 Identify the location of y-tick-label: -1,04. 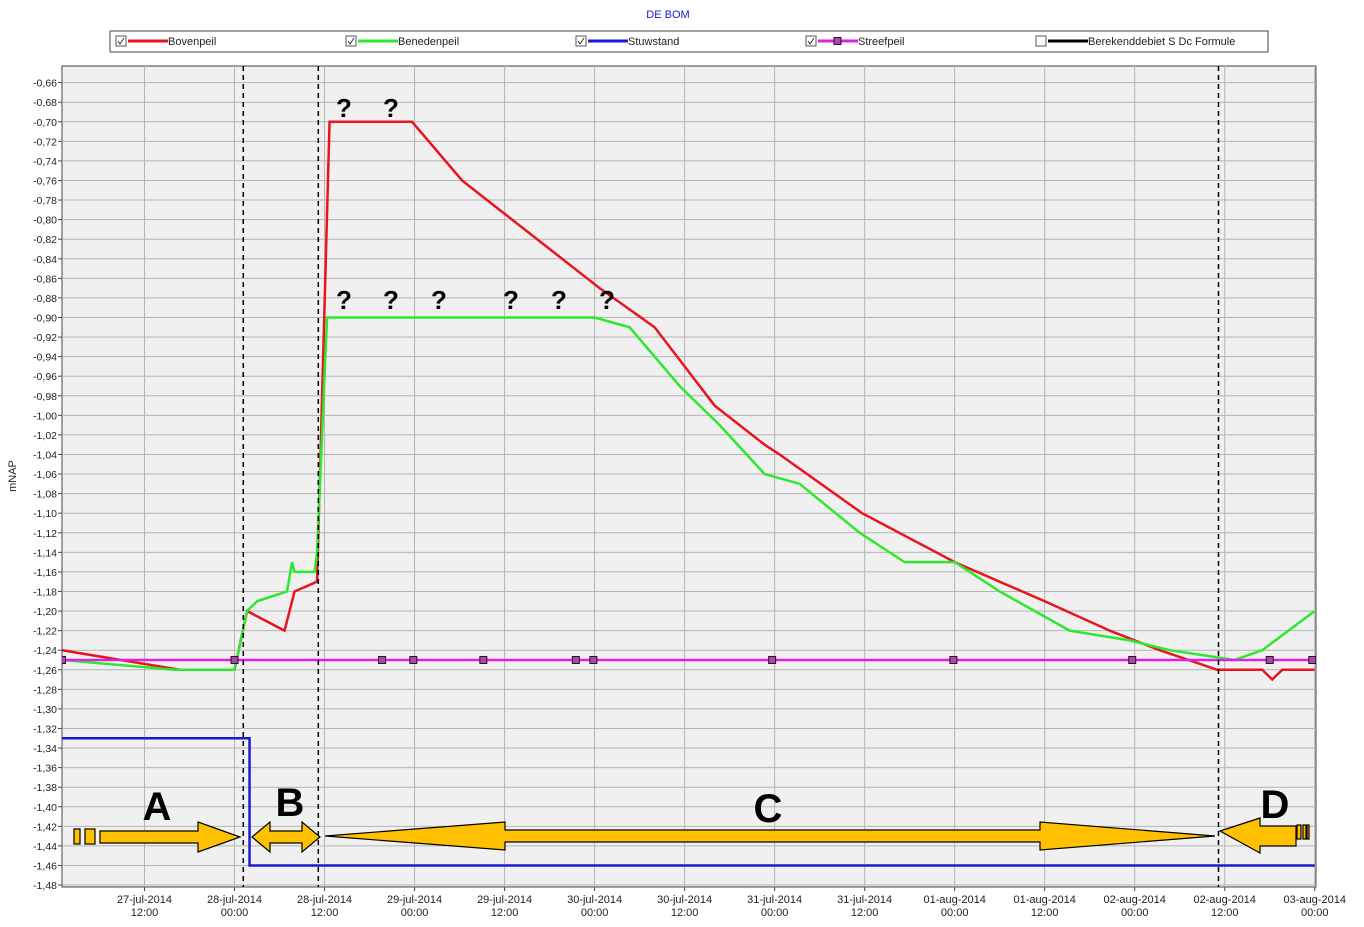
(45, 455).